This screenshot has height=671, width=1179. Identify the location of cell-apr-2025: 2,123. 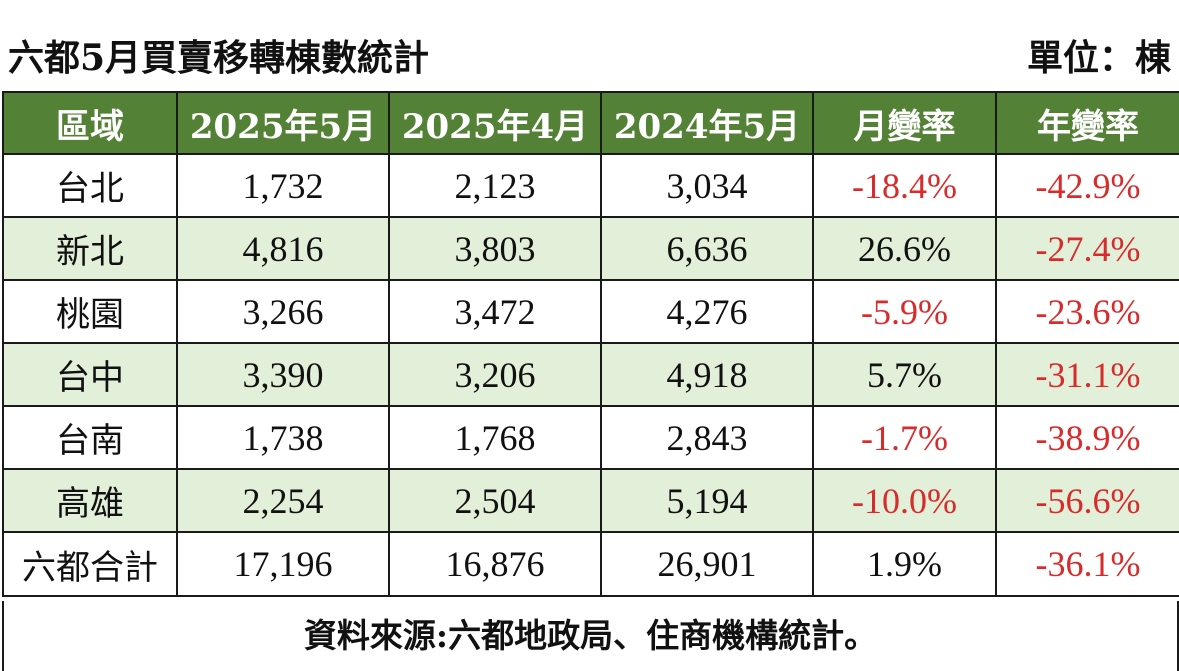
(495, 185).